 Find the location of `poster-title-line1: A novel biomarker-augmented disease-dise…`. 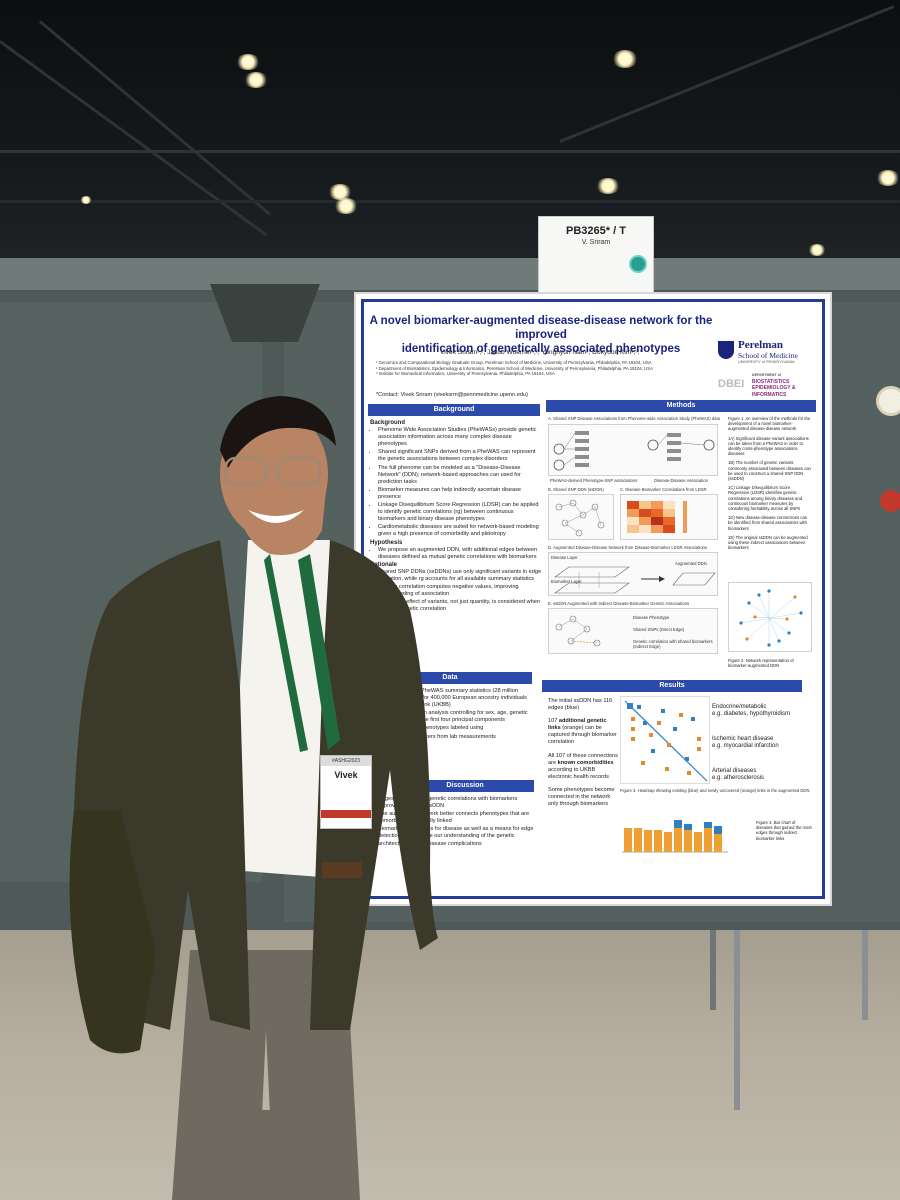

poster-title-line1: A novel biomarker-augmented disease-dise… is located at coordinates (541, 328).